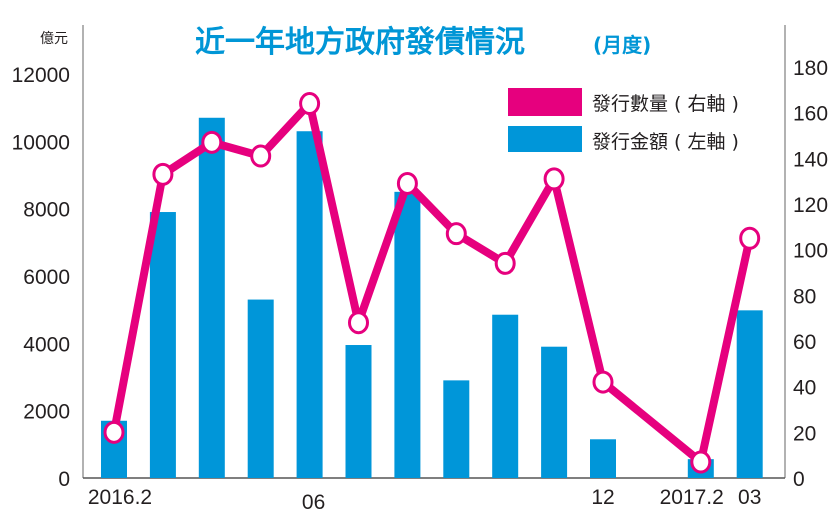 Image resolution: width=838 pixels, height=516 pixels. Describe the element at coordinates (810, 68) in the screenshot. I see `right-tick-label: 180` at that location.